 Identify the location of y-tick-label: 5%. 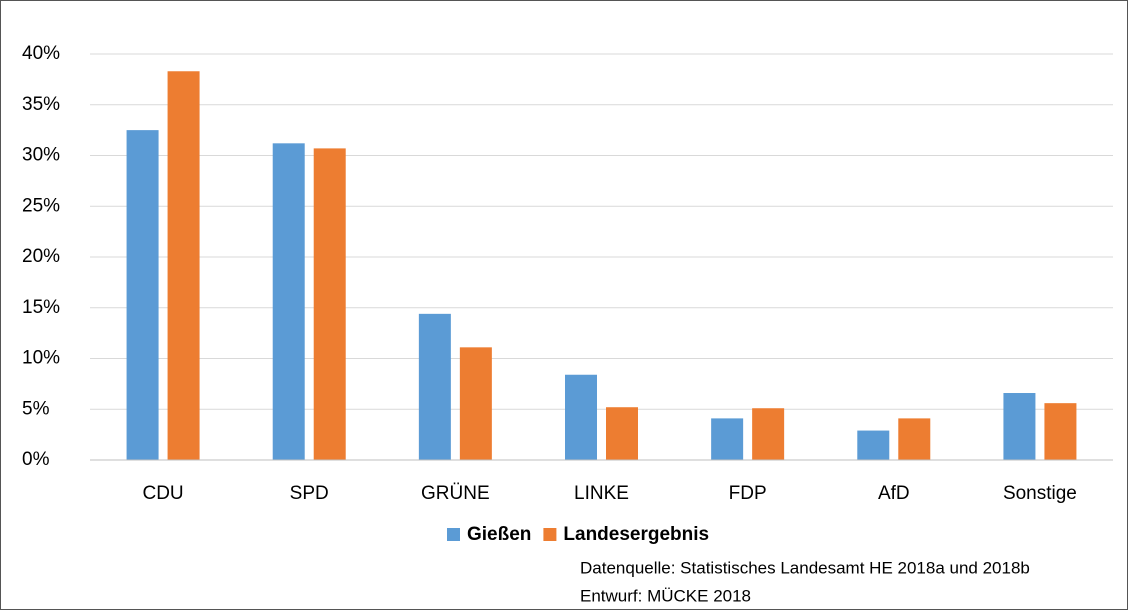
(36, 408).